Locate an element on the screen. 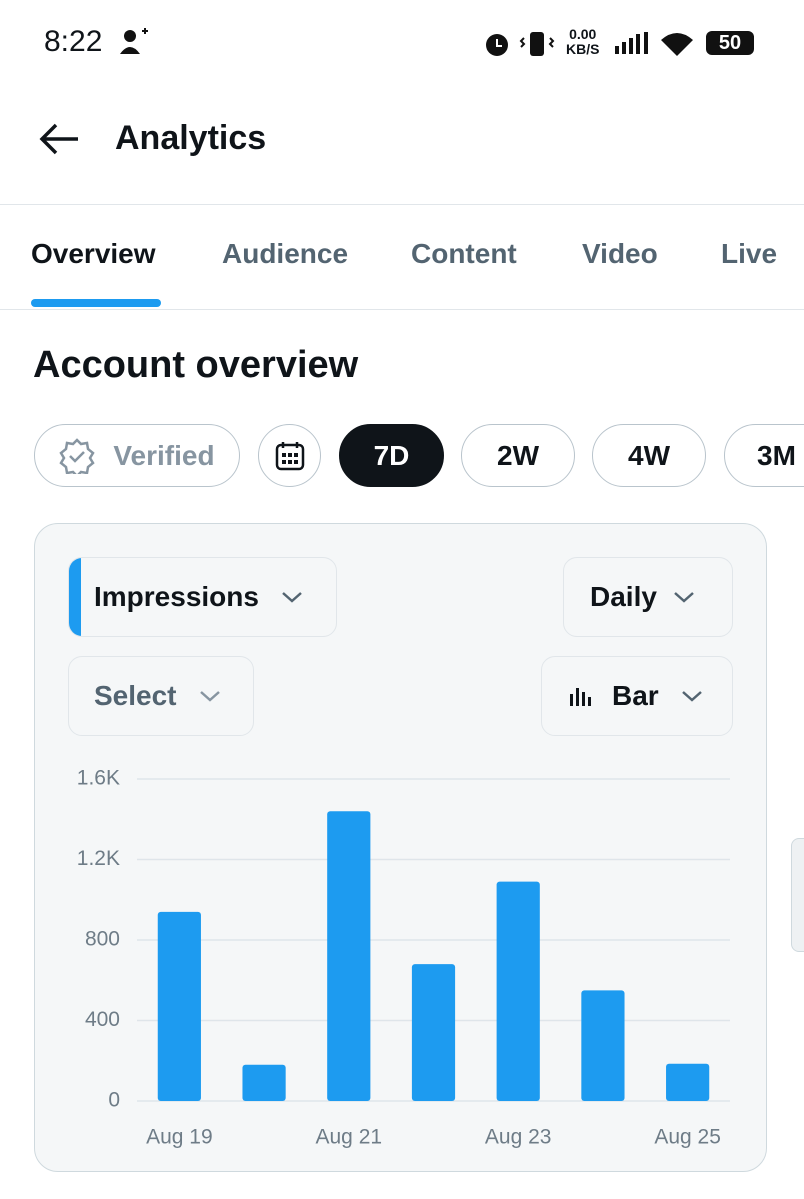 The width and height of the screenshot is (804, 1199). section-title: Account overview is located at coordinates (196, 365).